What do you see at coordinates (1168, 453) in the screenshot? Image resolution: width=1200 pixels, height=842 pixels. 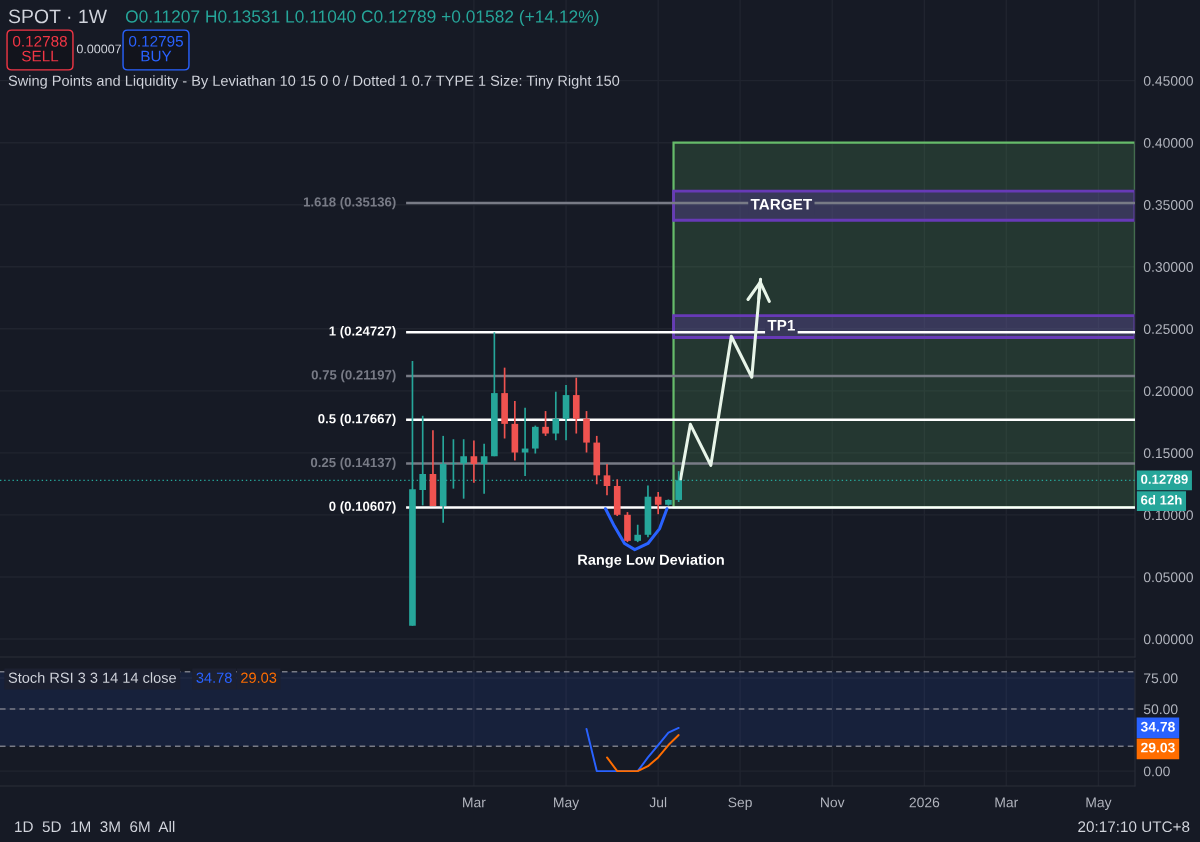 I see `y-tick-label: 0.15000` at bounding box center [1168, 453].